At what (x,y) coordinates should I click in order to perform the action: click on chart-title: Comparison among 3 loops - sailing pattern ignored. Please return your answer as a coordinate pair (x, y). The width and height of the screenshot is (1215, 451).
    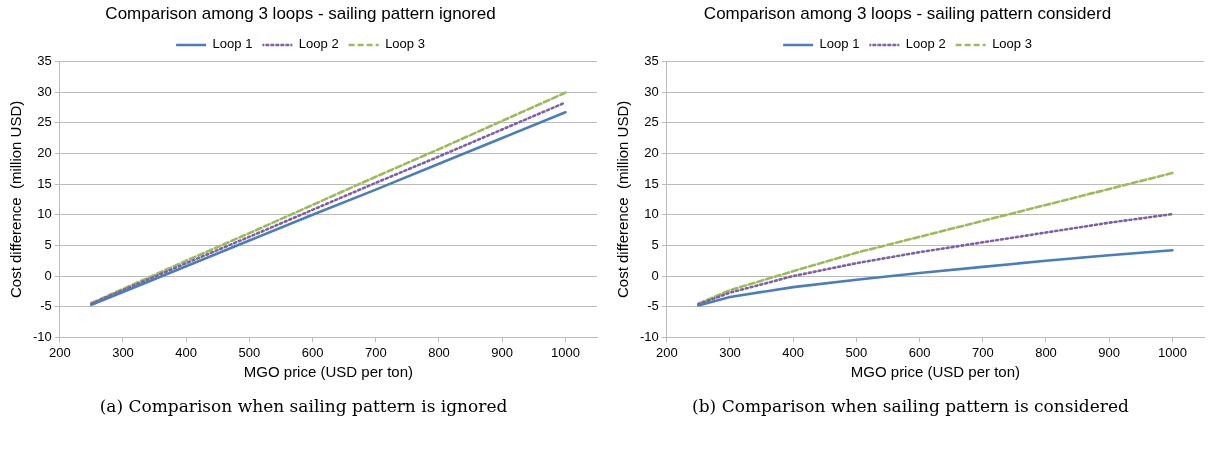
    Looking at the image, I should click on (300, 13).